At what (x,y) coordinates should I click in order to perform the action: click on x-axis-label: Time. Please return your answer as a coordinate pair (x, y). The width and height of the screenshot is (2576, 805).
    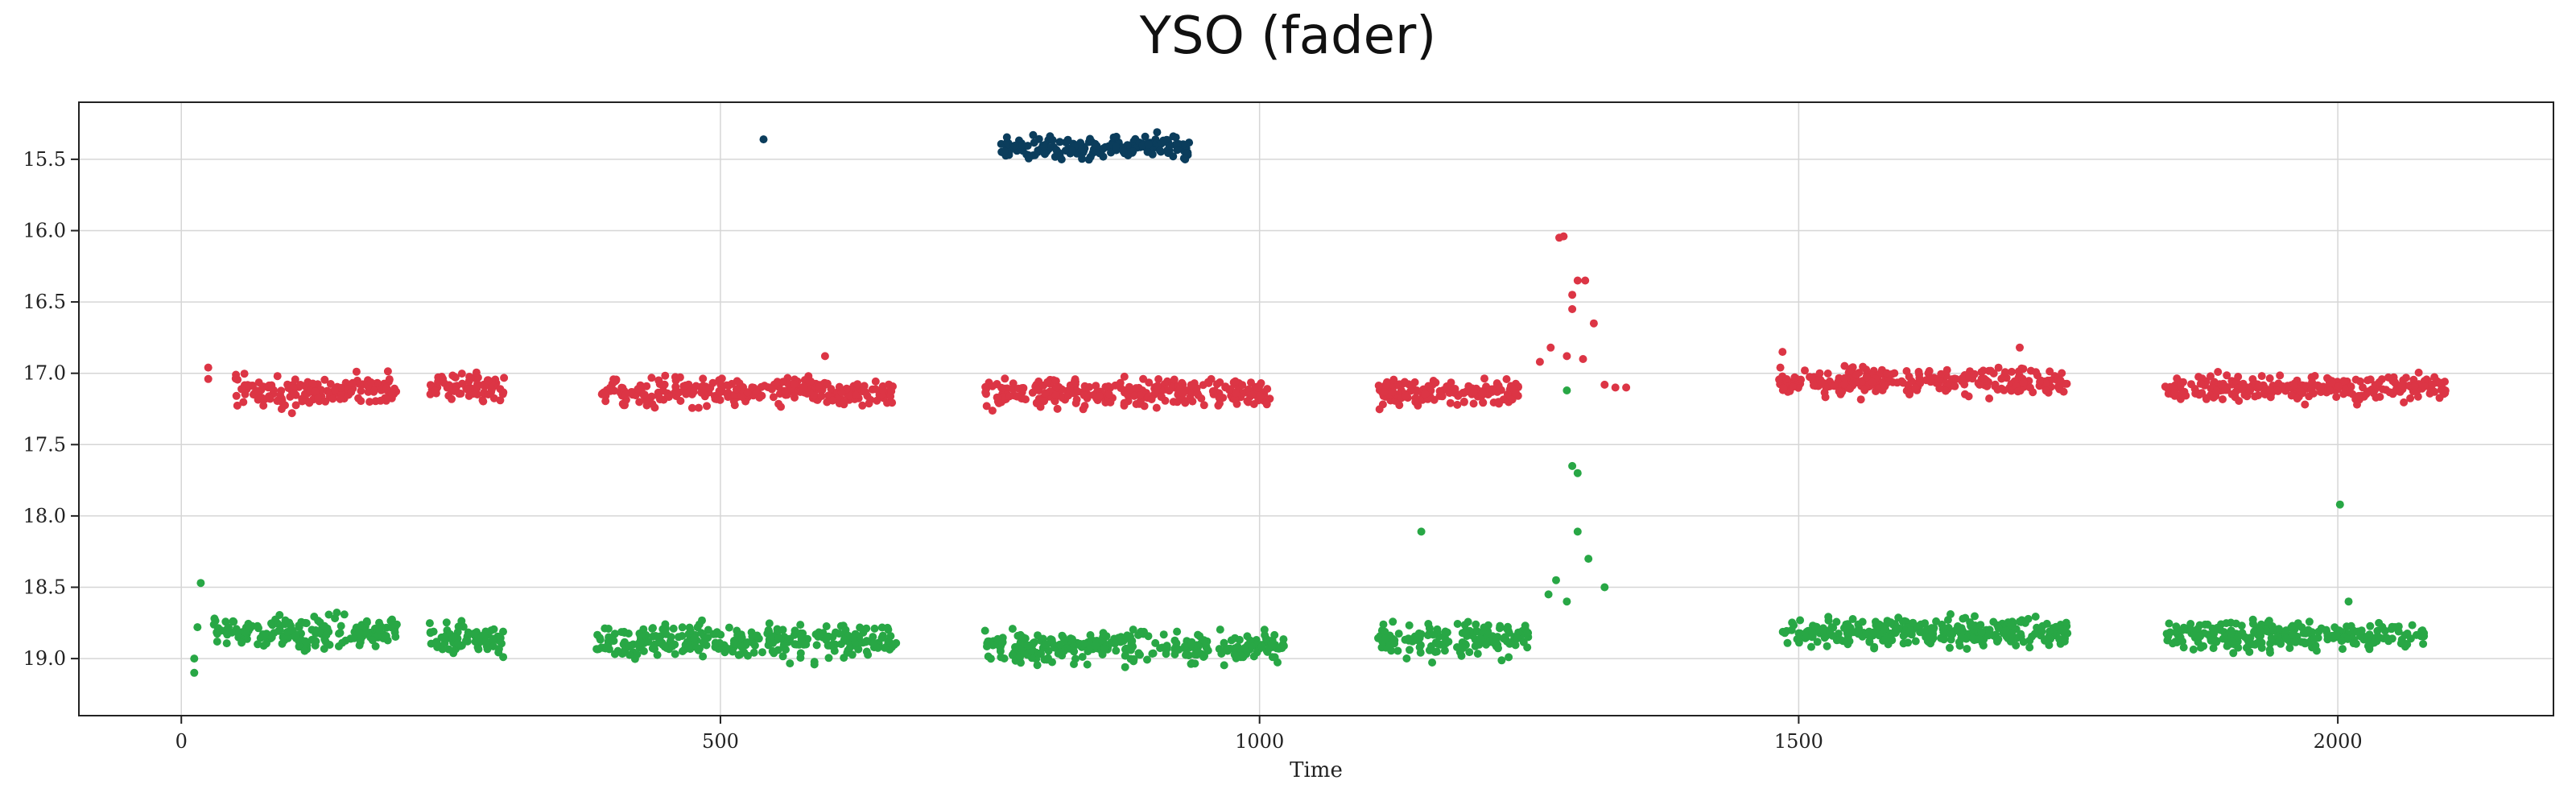
    Looking at the image, I should click on (1316, 770).